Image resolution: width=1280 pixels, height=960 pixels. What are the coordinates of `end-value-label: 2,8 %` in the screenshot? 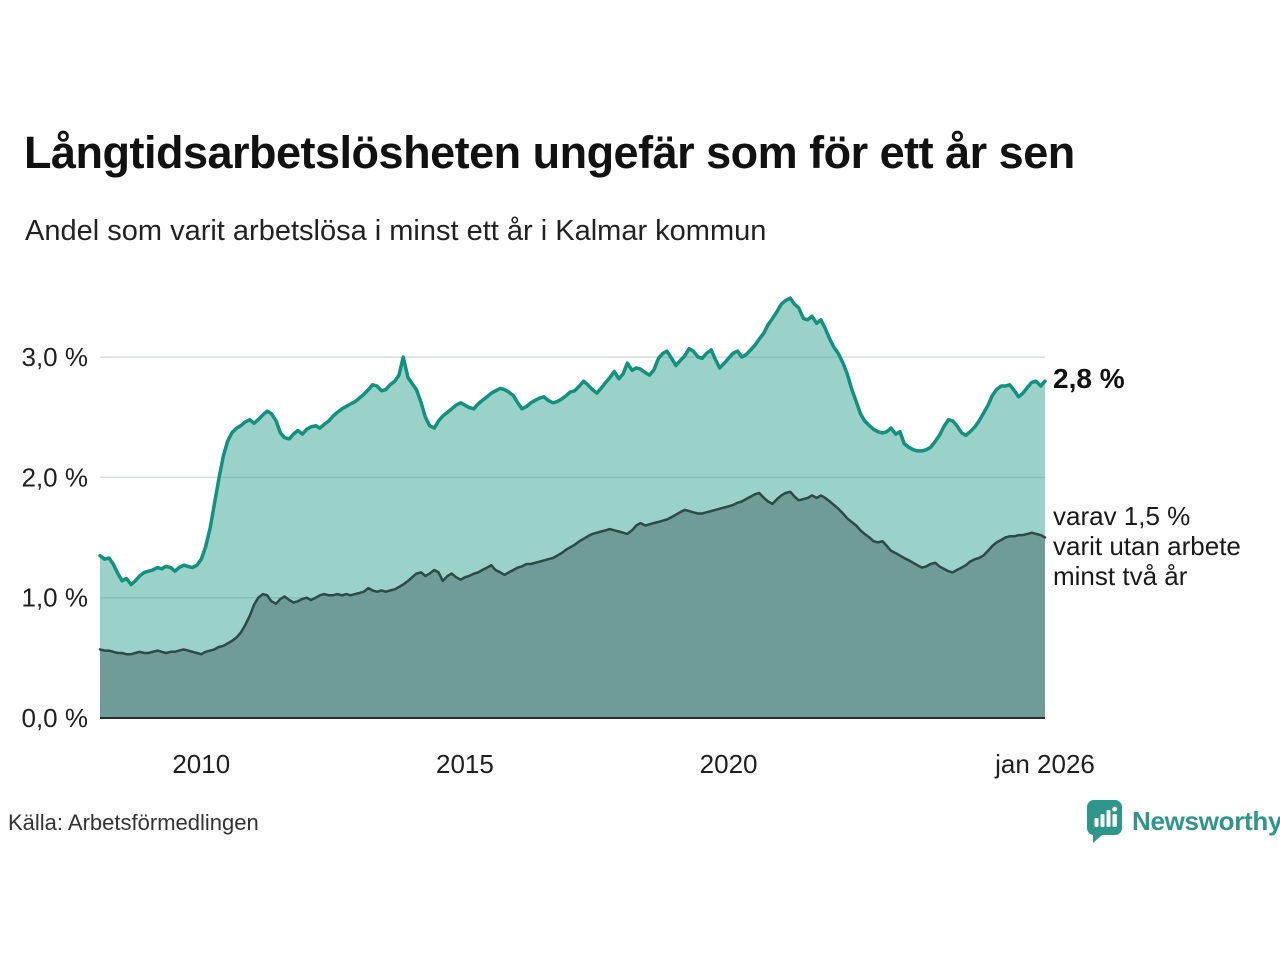 It's located at (1089, 378).